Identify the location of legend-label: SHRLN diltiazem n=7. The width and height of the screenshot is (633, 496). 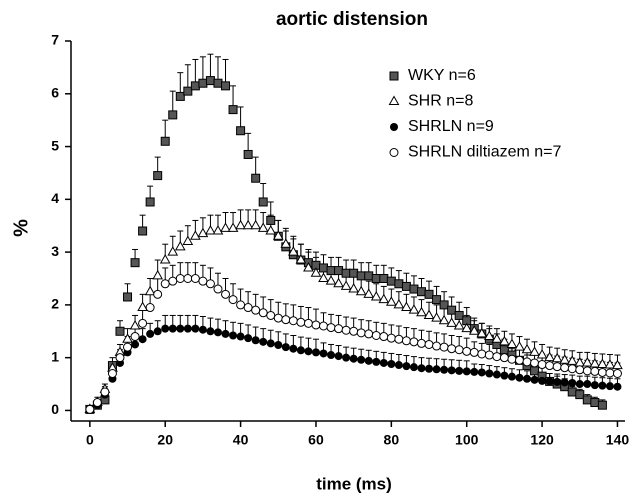
(485, 152).